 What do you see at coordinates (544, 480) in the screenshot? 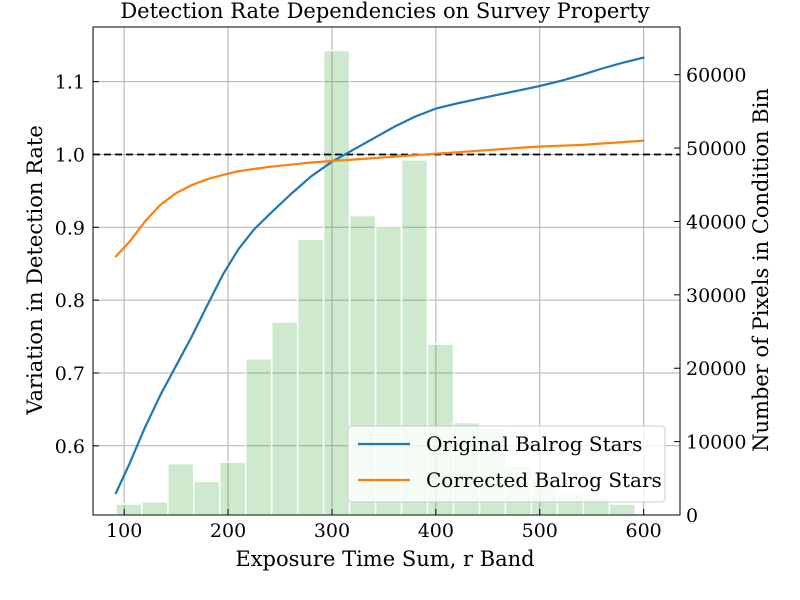
I see `legend-label-corrected: Corrected Balrog Stars` at bounding box center [544, 480].